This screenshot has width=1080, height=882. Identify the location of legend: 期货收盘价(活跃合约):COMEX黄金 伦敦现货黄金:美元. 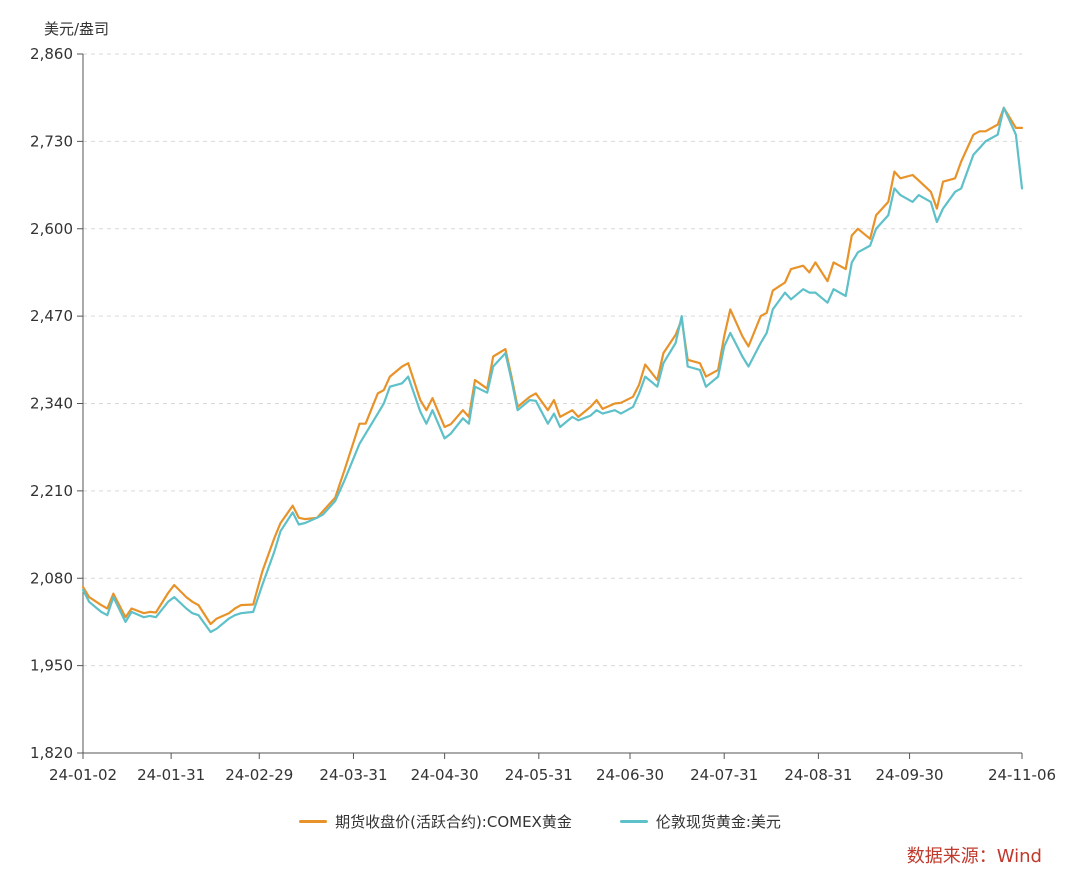
(540, 821).